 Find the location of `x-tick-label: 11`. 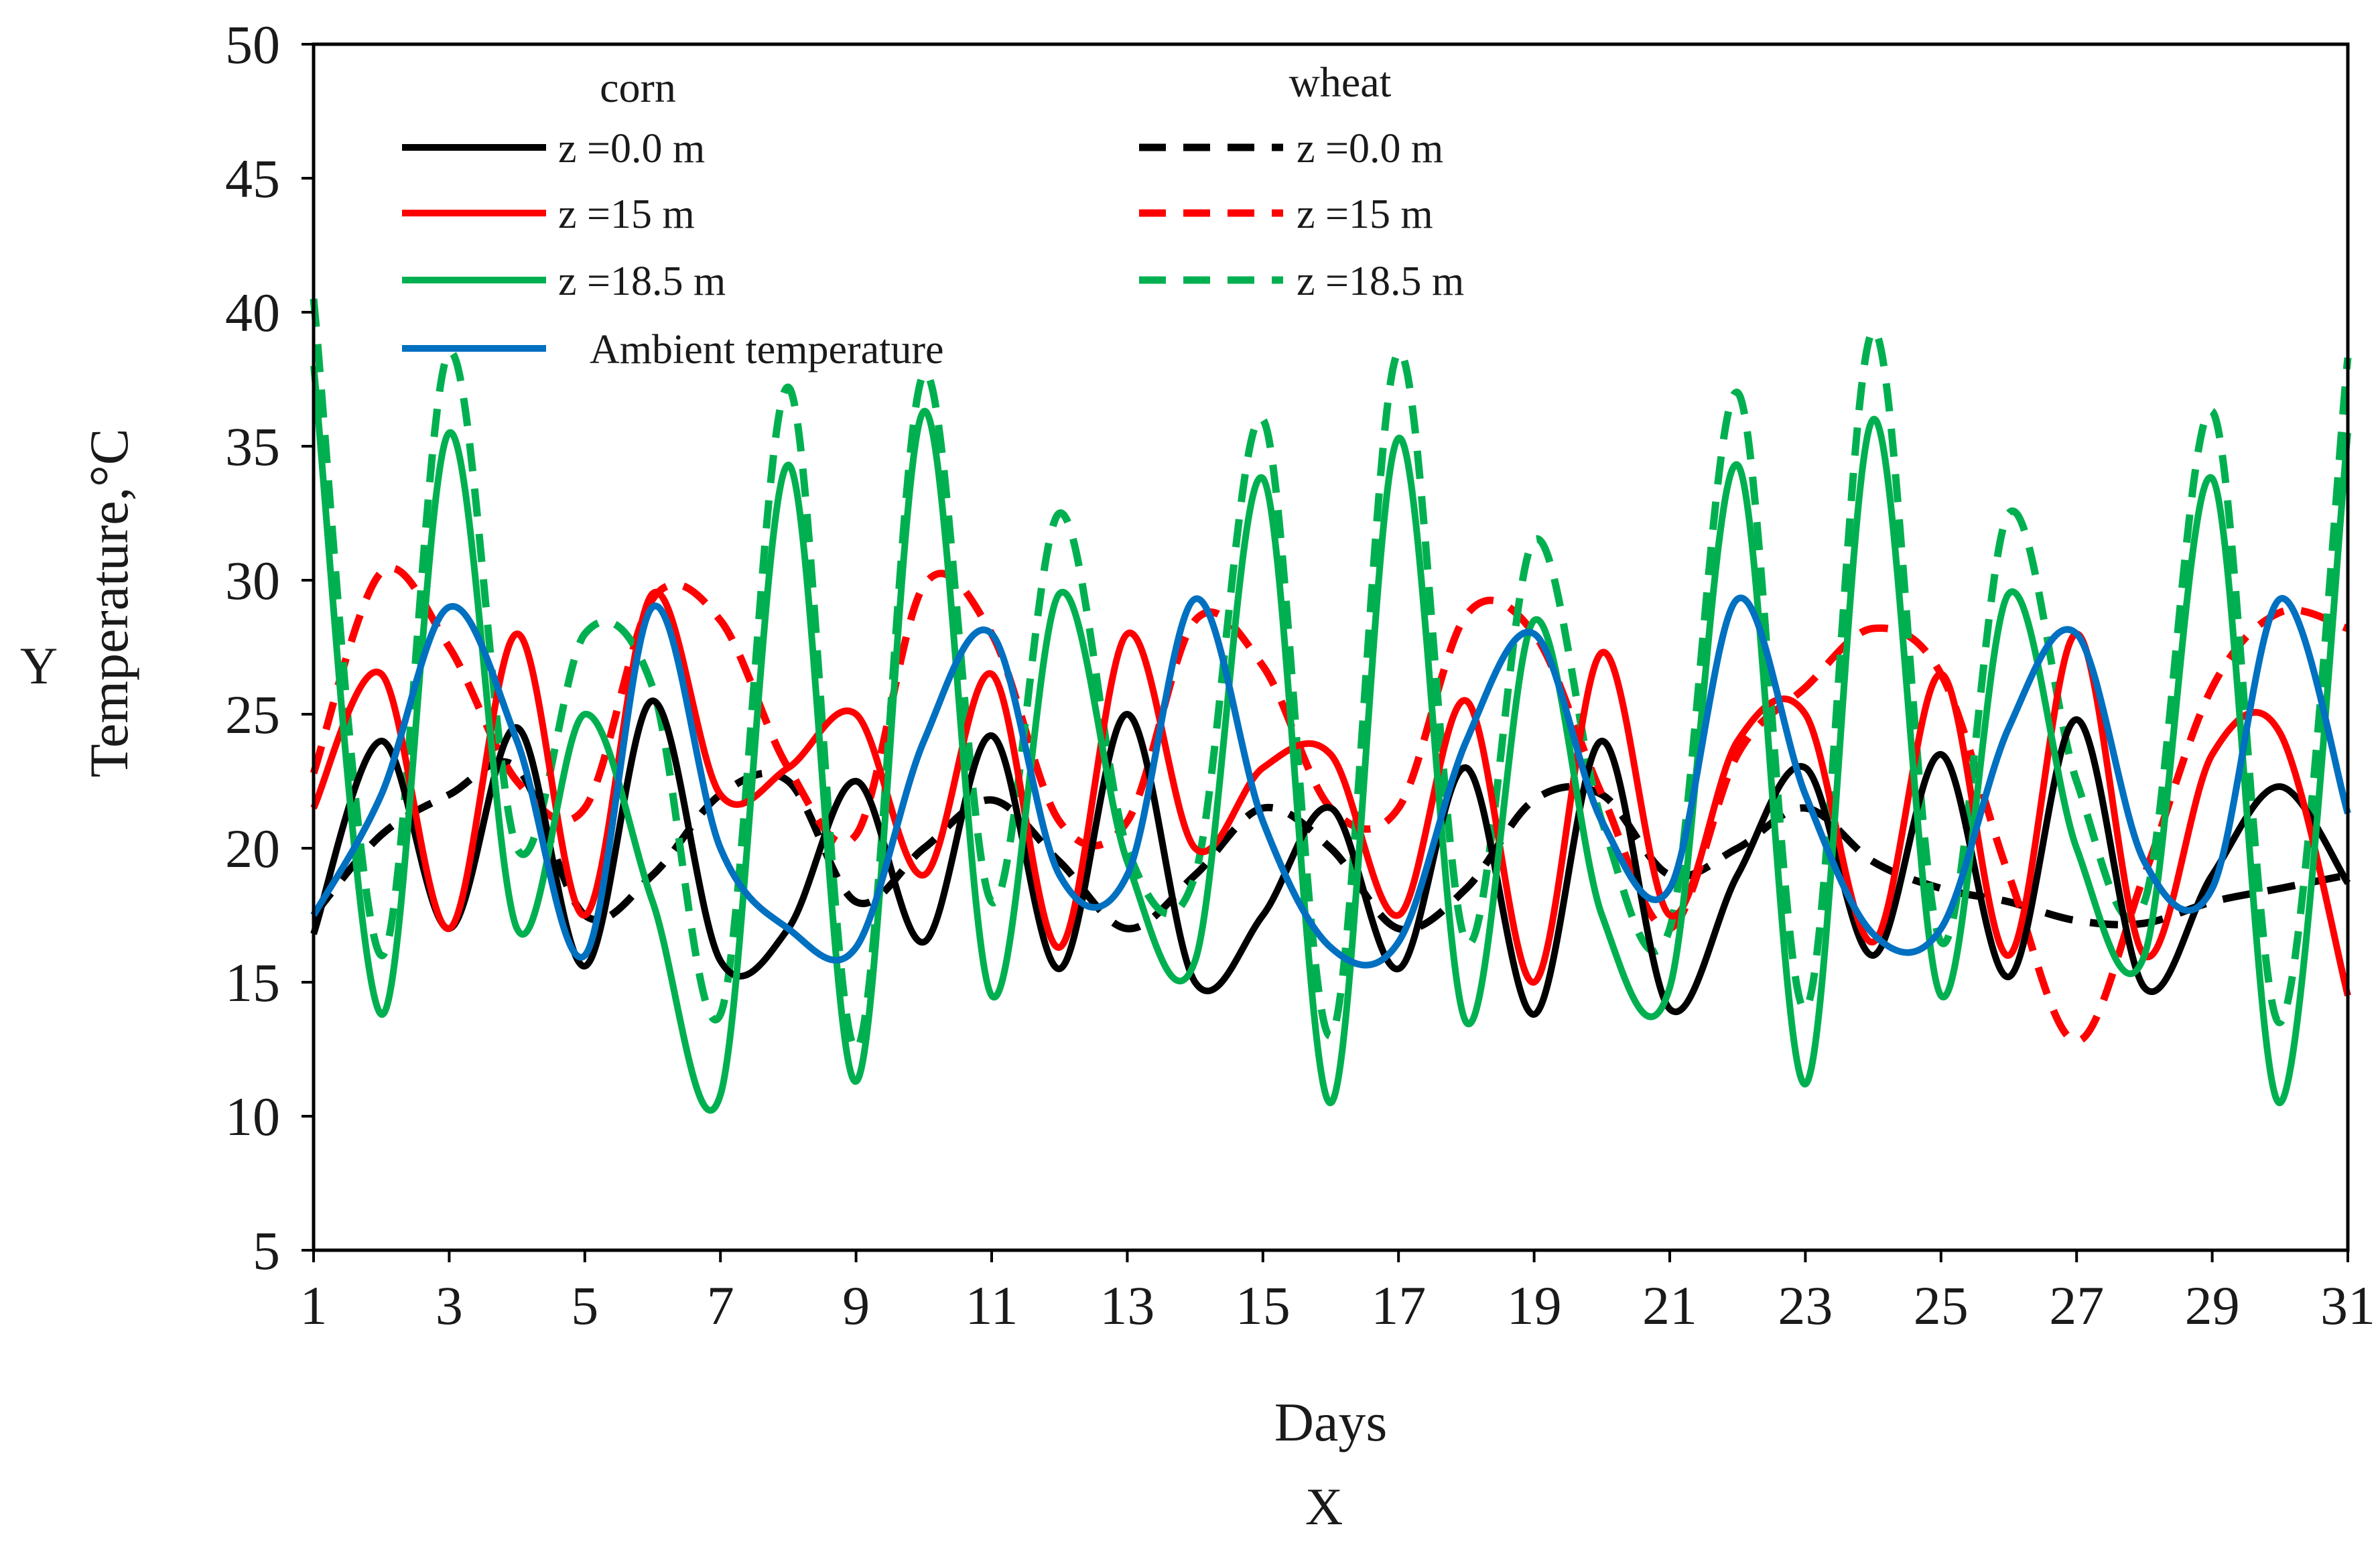

x-tick-label: 11 is located at coordinates (992, 1306).